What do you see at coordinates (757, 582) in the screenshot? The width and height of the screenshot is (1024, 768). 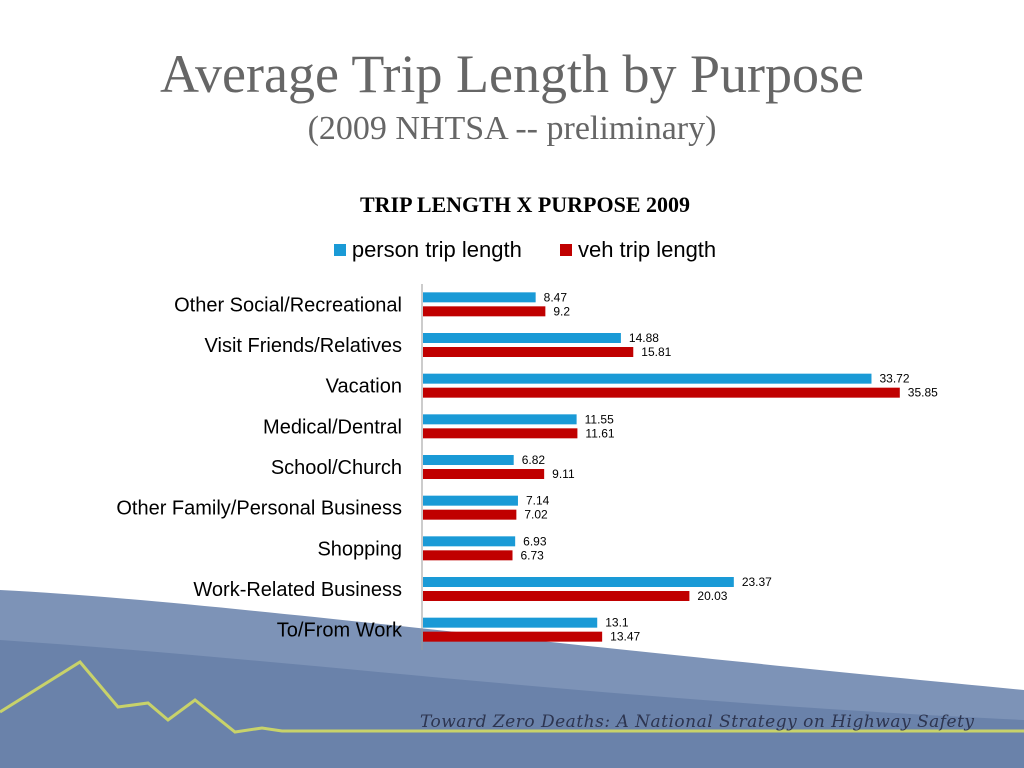 I see `data-label: 23.37` at bounding box center [757, 582].